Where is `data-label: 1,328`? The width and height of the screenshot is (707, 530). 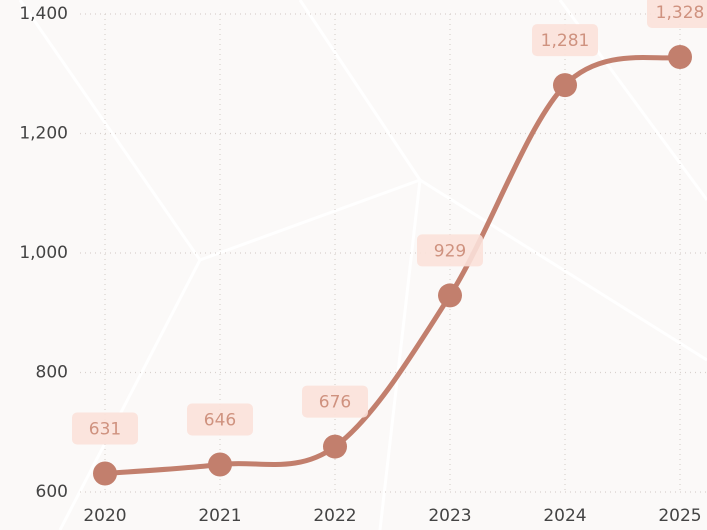
data-label: 1,328 is located at coordinates (680, 13).